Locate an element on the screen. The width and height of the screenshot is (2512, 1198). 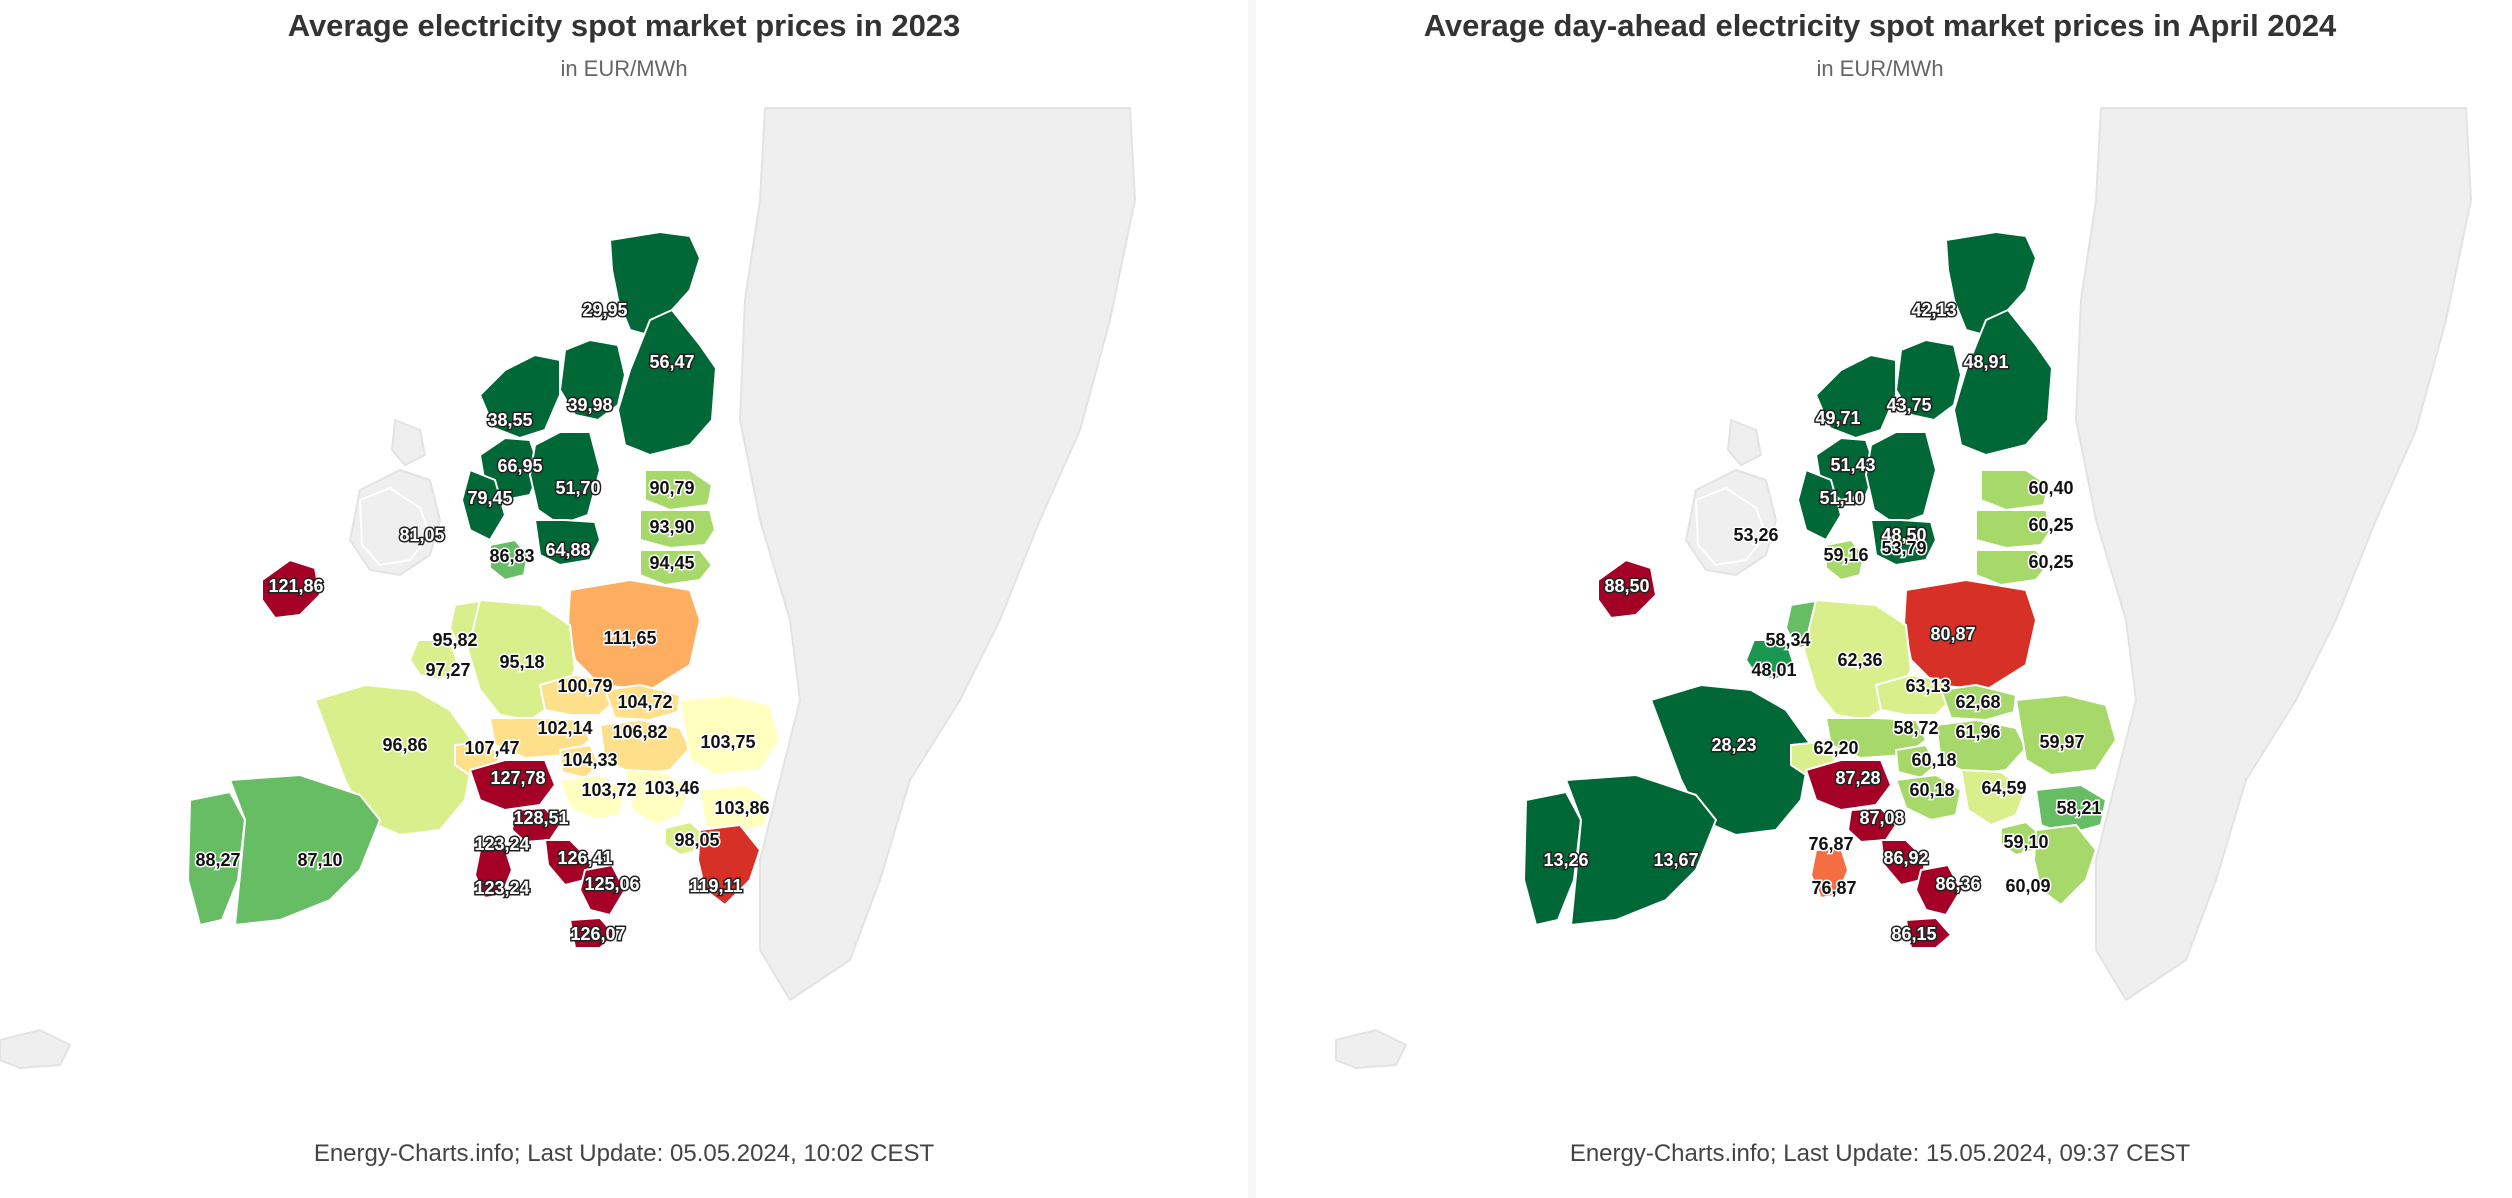
price-label-fi: 48,91 is located at coordinates (1985, 362).